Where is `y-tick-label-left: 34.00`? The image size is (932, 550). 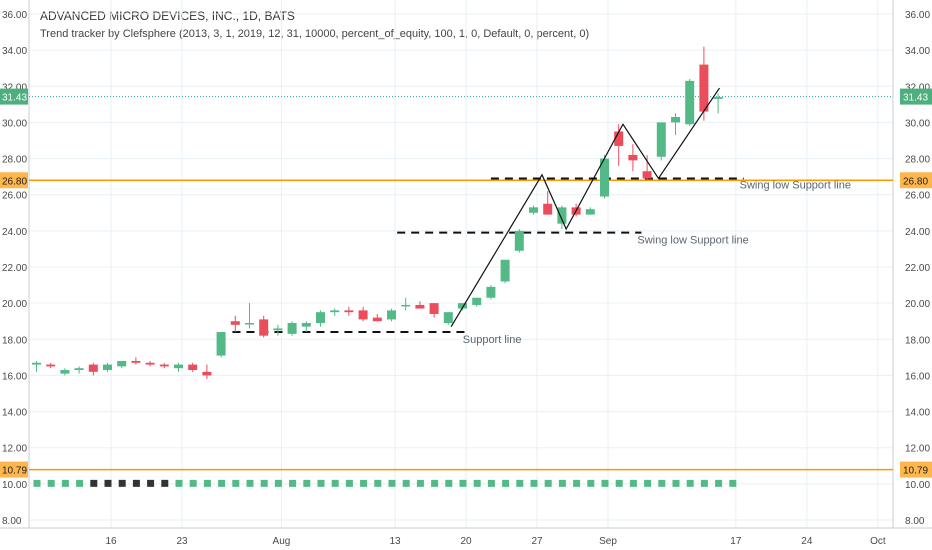 y-tick-label-left: 34.00 is located at coordinates (14, 51).